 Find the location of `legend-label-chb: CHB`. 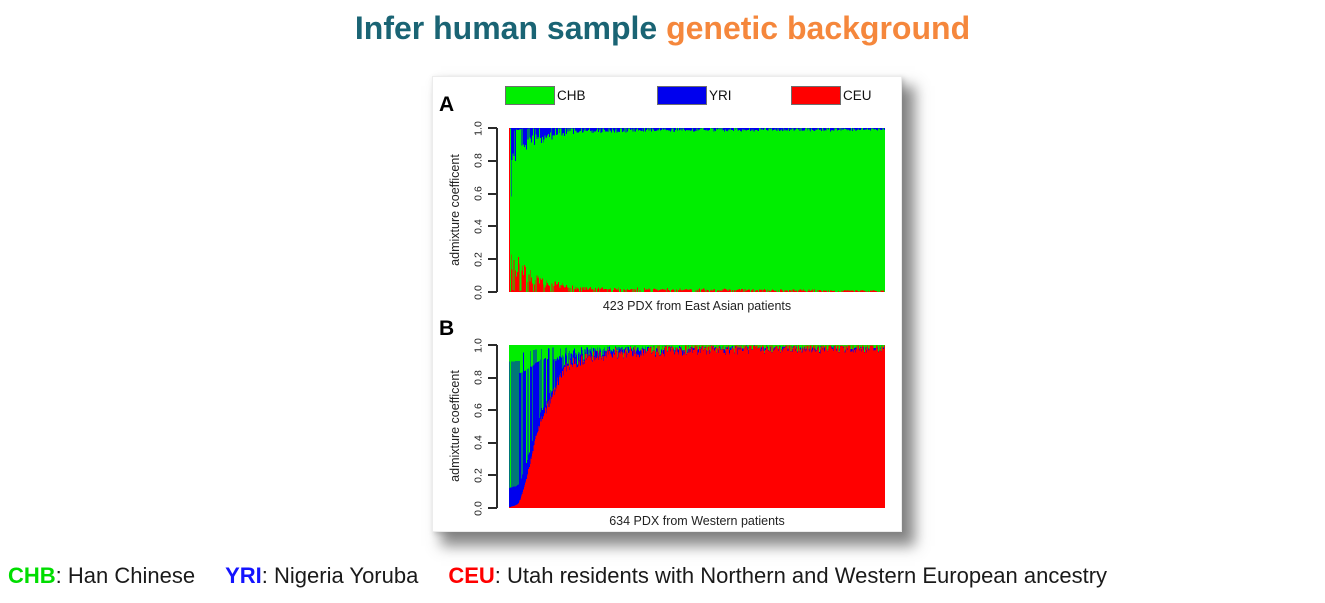

legend-label-chb: CHB is located at coordinates (571, 95).